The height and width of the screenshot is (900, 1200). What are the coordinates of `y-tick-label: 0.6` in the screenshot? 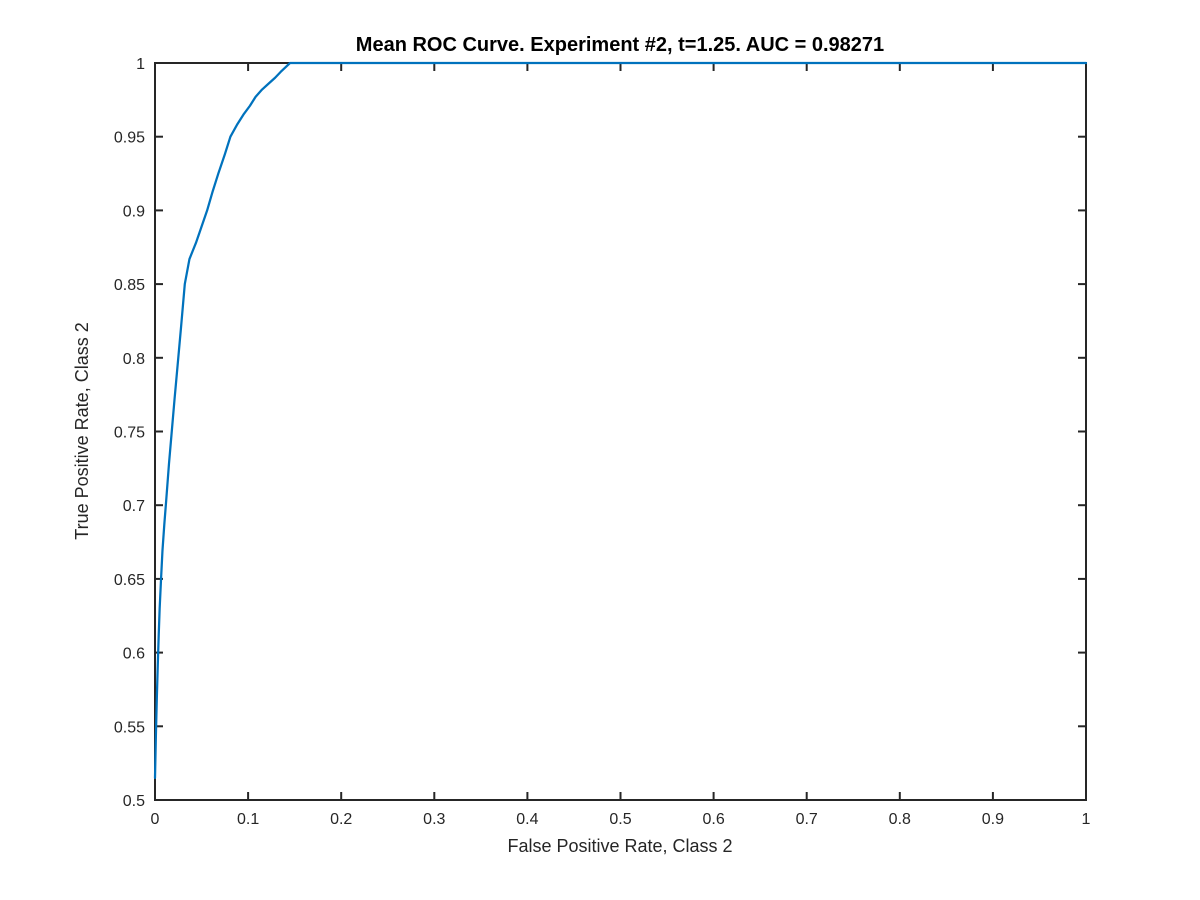 It's located at (134, 654).